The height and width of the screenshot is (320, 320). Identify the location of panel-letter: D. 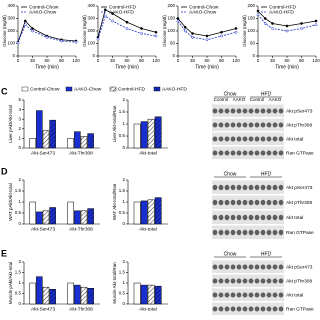
(4, 171).